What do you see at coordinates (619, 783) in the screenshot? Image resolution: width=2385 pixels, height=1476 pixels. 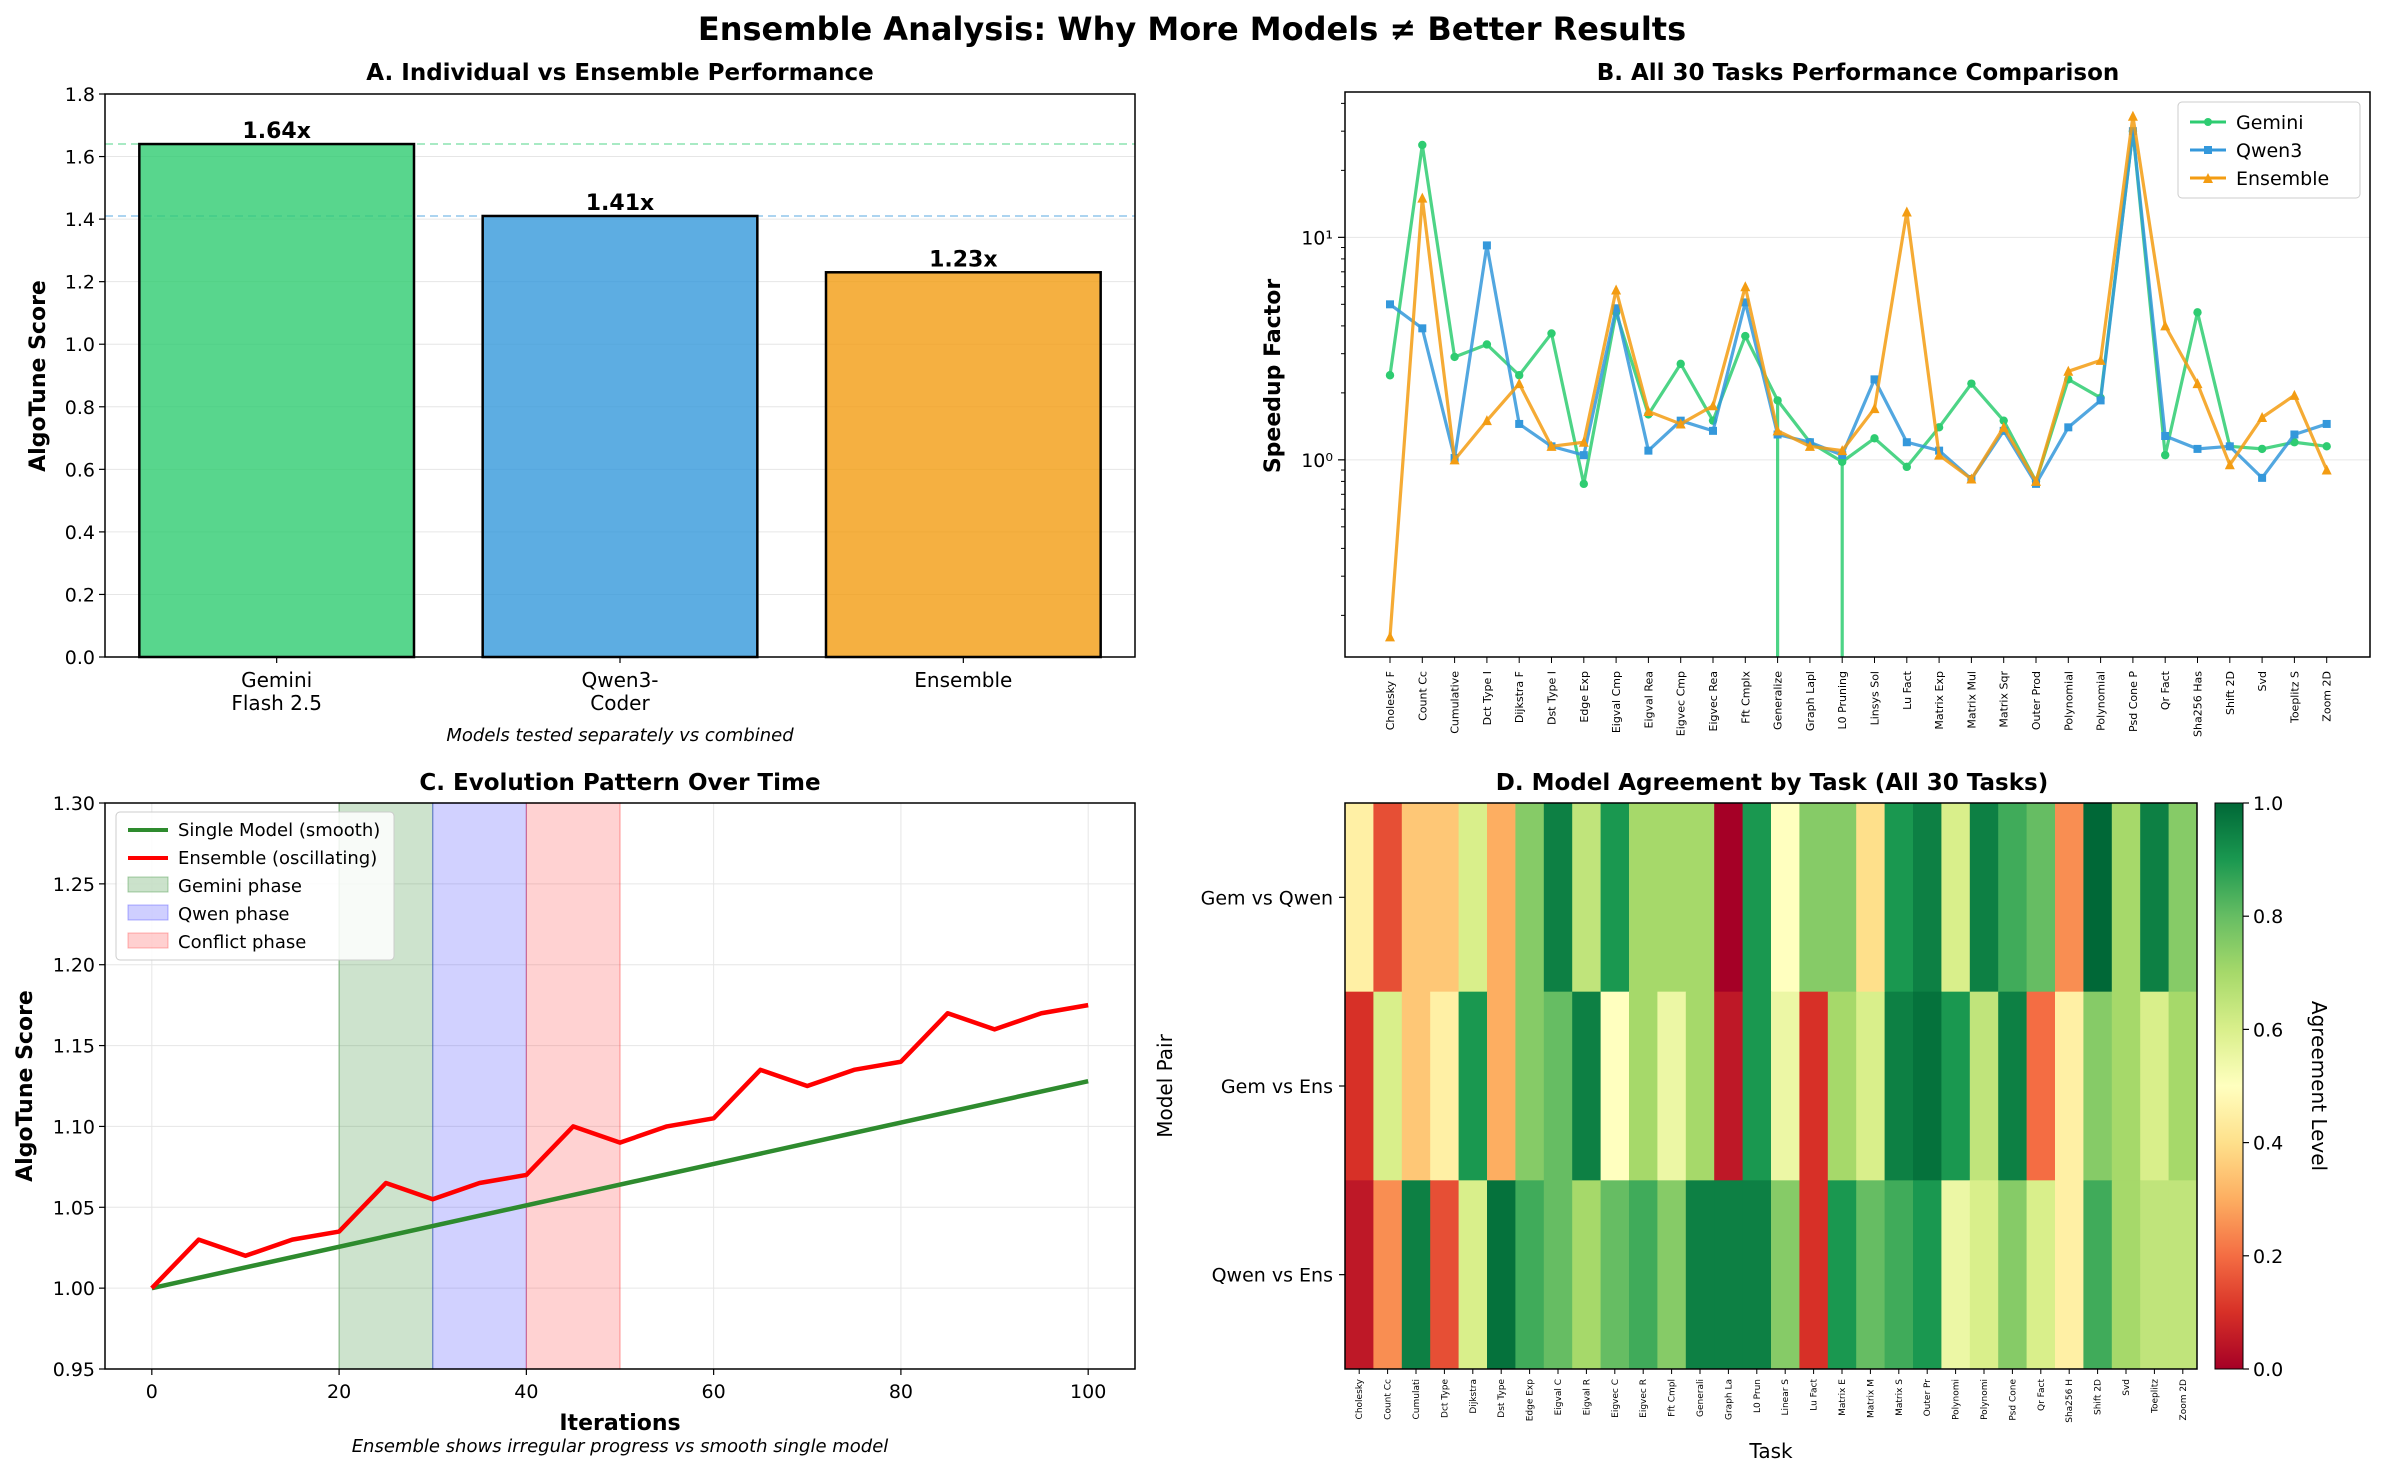 I see `panel-c-title: C. Evolution Pattern Over Time` at bounding box center [619, 783].